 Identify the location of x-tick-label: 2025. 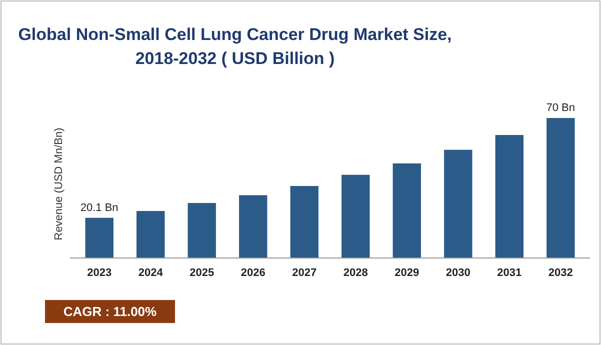
(202, 273).